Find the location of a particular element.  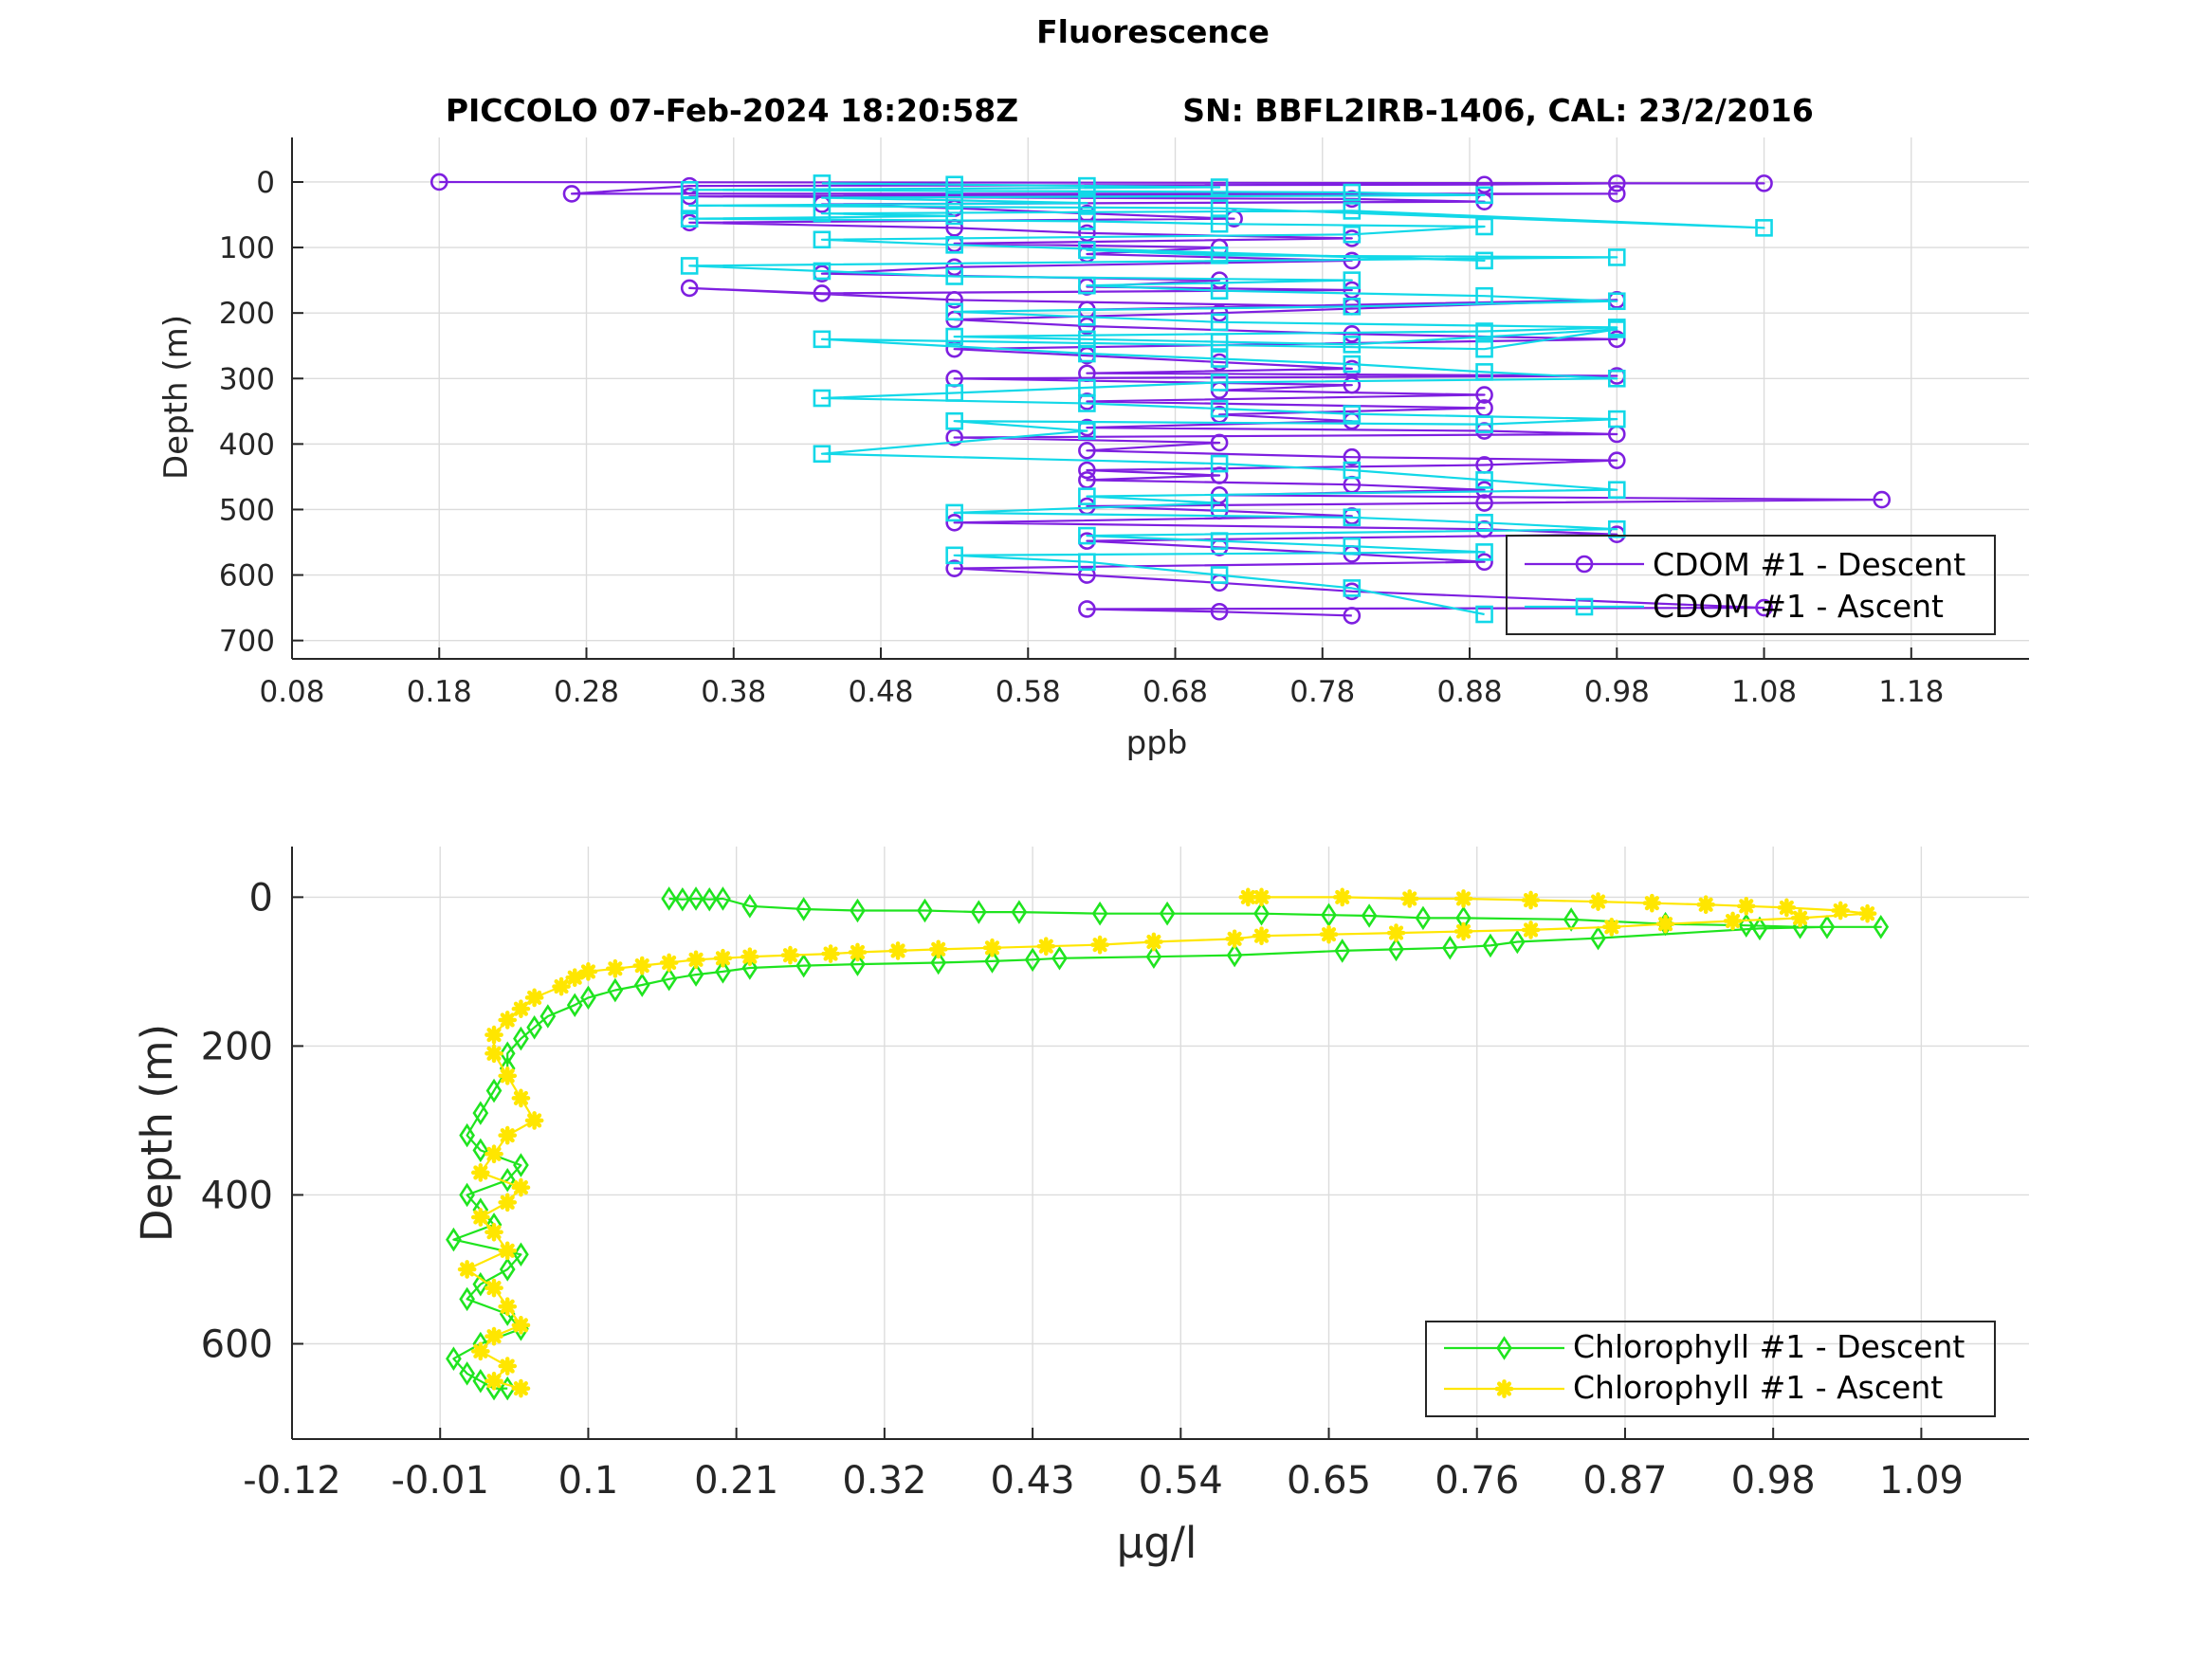

cdom-x-tick-label: 0.08 is located at coordinates (291, 692).